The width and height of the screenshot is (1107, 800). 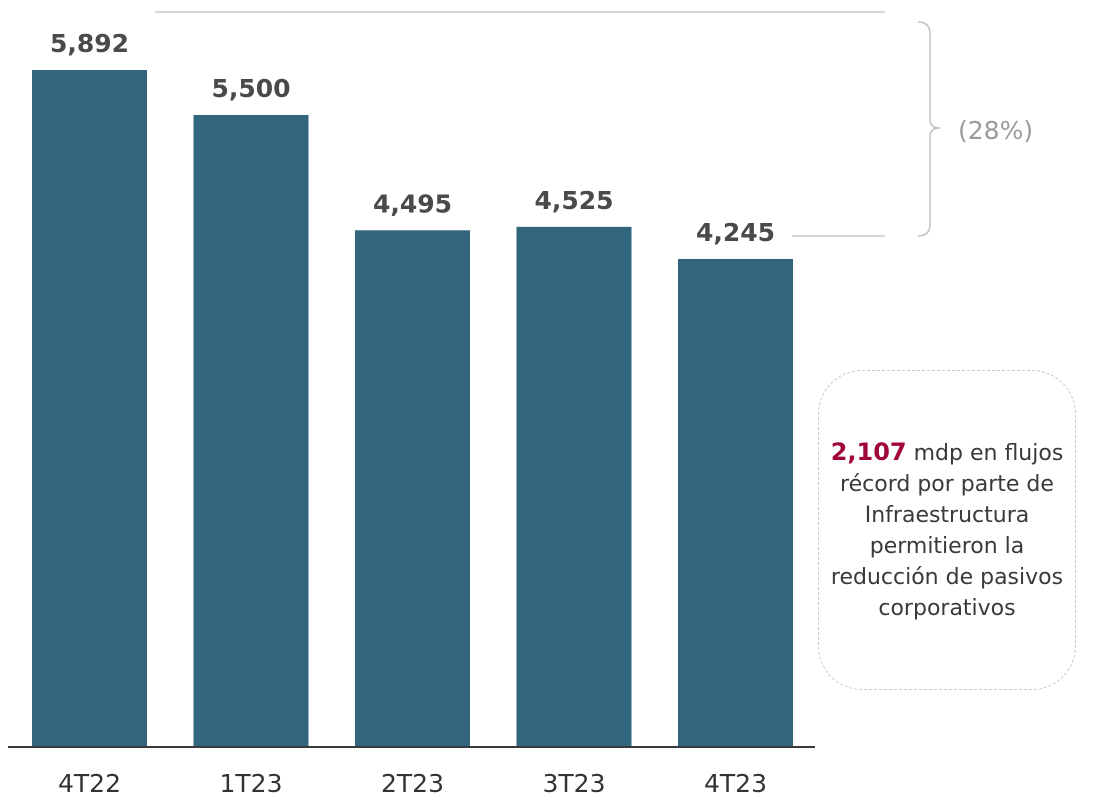 What do you see at coordinates (251, 430) in the screenshot?
I see `bar-1T23` at bounding box center [251, 430].